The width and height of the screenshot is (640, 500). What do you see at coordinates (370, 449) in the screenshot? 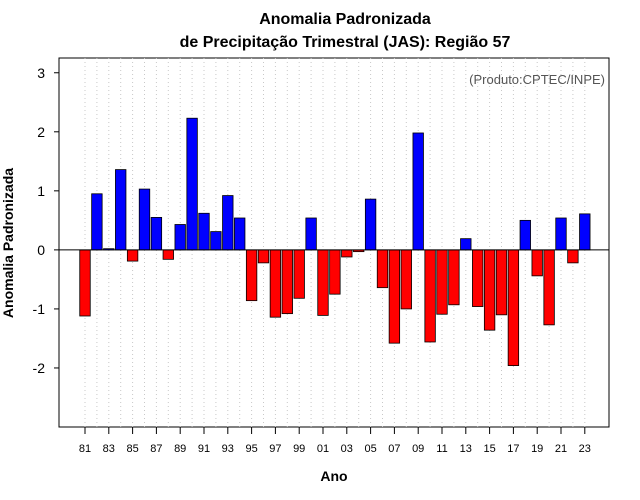
I see `x-tick-label: 05` at bounding box center [370, 449].